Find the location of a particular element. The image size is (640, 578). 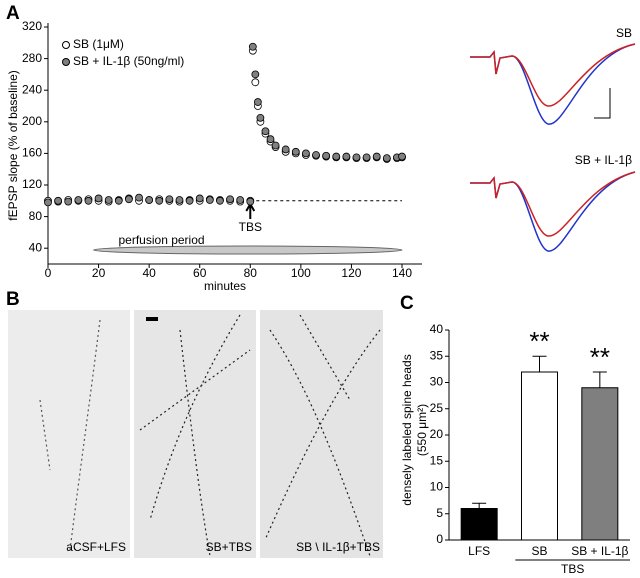

y-tick-label: 240 is located at coordinates (32, 89).